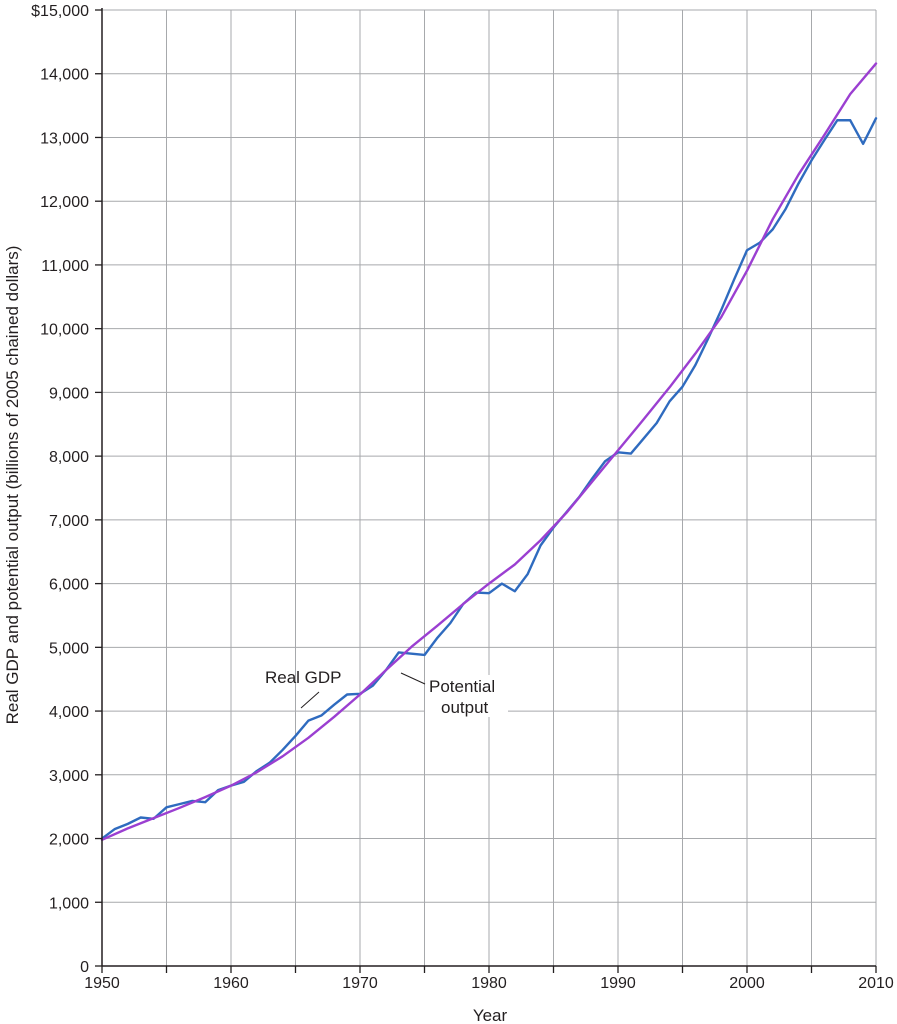 The width and height of the screenshot is (897, 1024). I want to click on y-tick-label: 9,000, so click(69, 393).